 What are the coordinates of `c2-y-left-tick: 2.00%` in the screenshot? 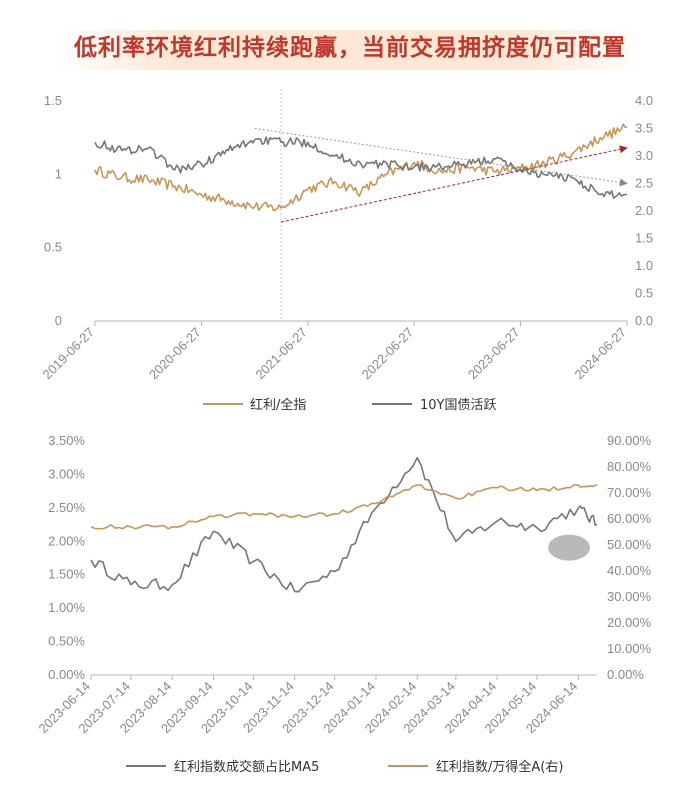 It's located at (66, 540).